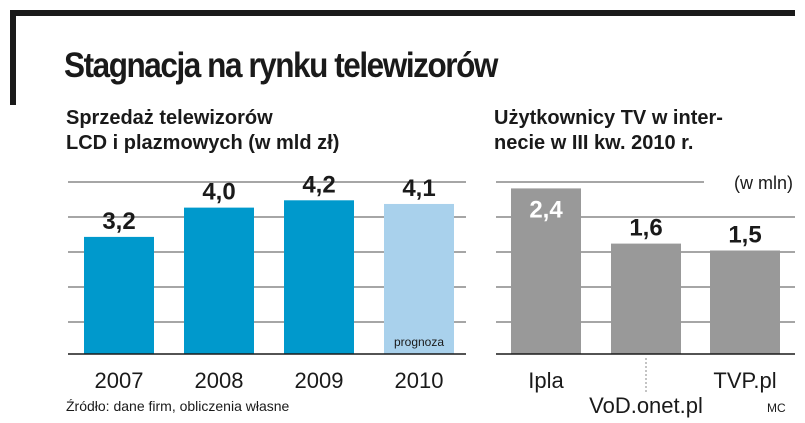  Describe the element at coordinates (13, 57) in the screenshot. I see `frame-left-rule` at that location.